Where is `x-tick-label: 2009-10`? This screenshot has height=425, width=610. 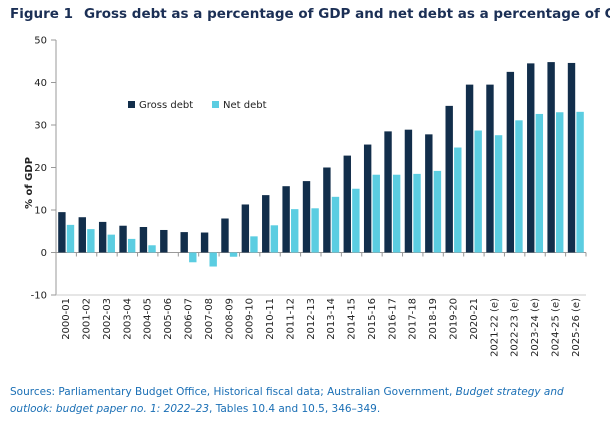
x-tick-label: 2009-10 is located at coordinates (250, 319).